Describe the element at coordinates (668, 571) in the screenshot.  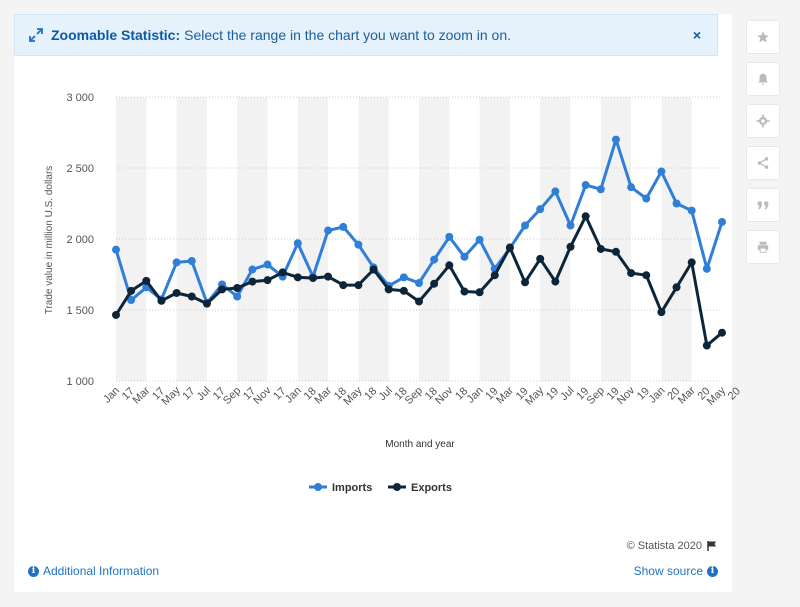
I see `show-source-label: Show source` at that location.